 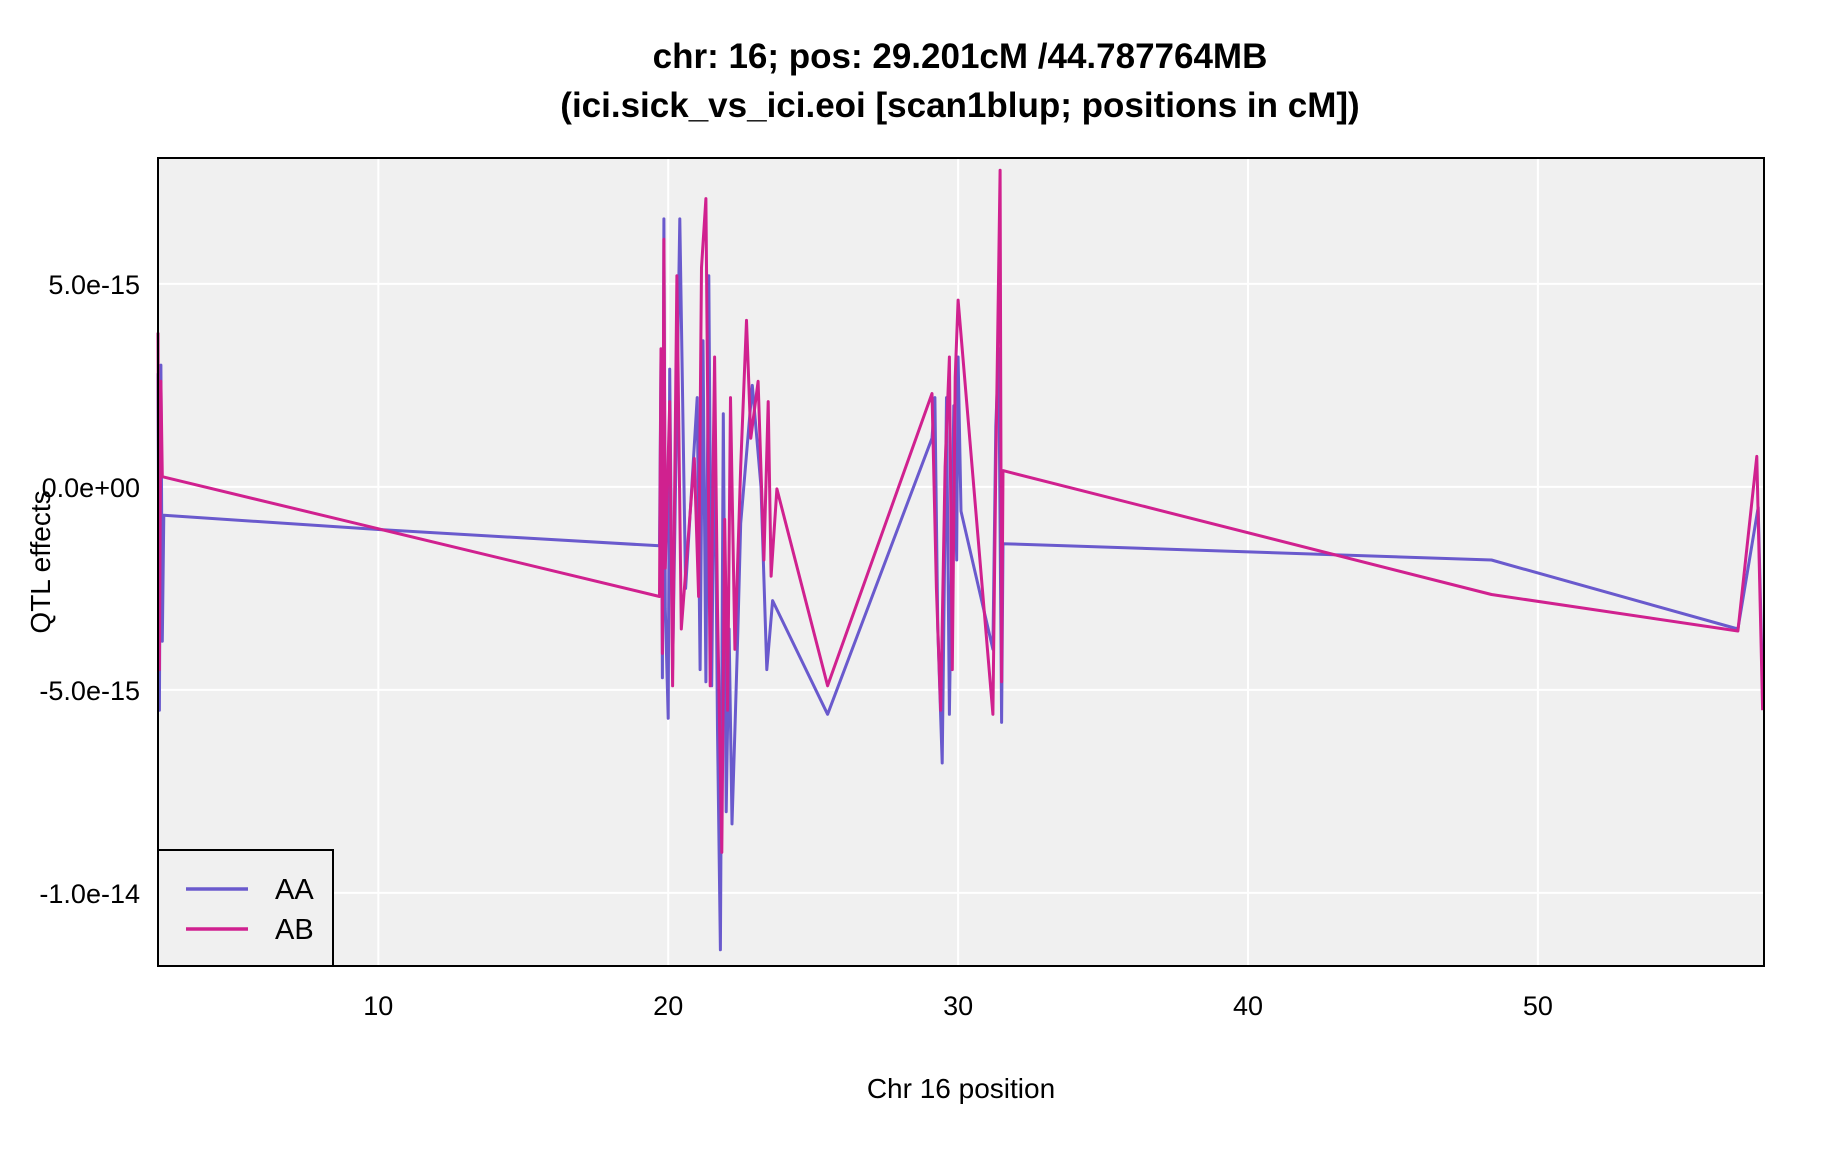 What do you see at coordinates (668, 1006) in the screenshot?
I see `x-tick-label: 20` at bounding box center [668, 1006].